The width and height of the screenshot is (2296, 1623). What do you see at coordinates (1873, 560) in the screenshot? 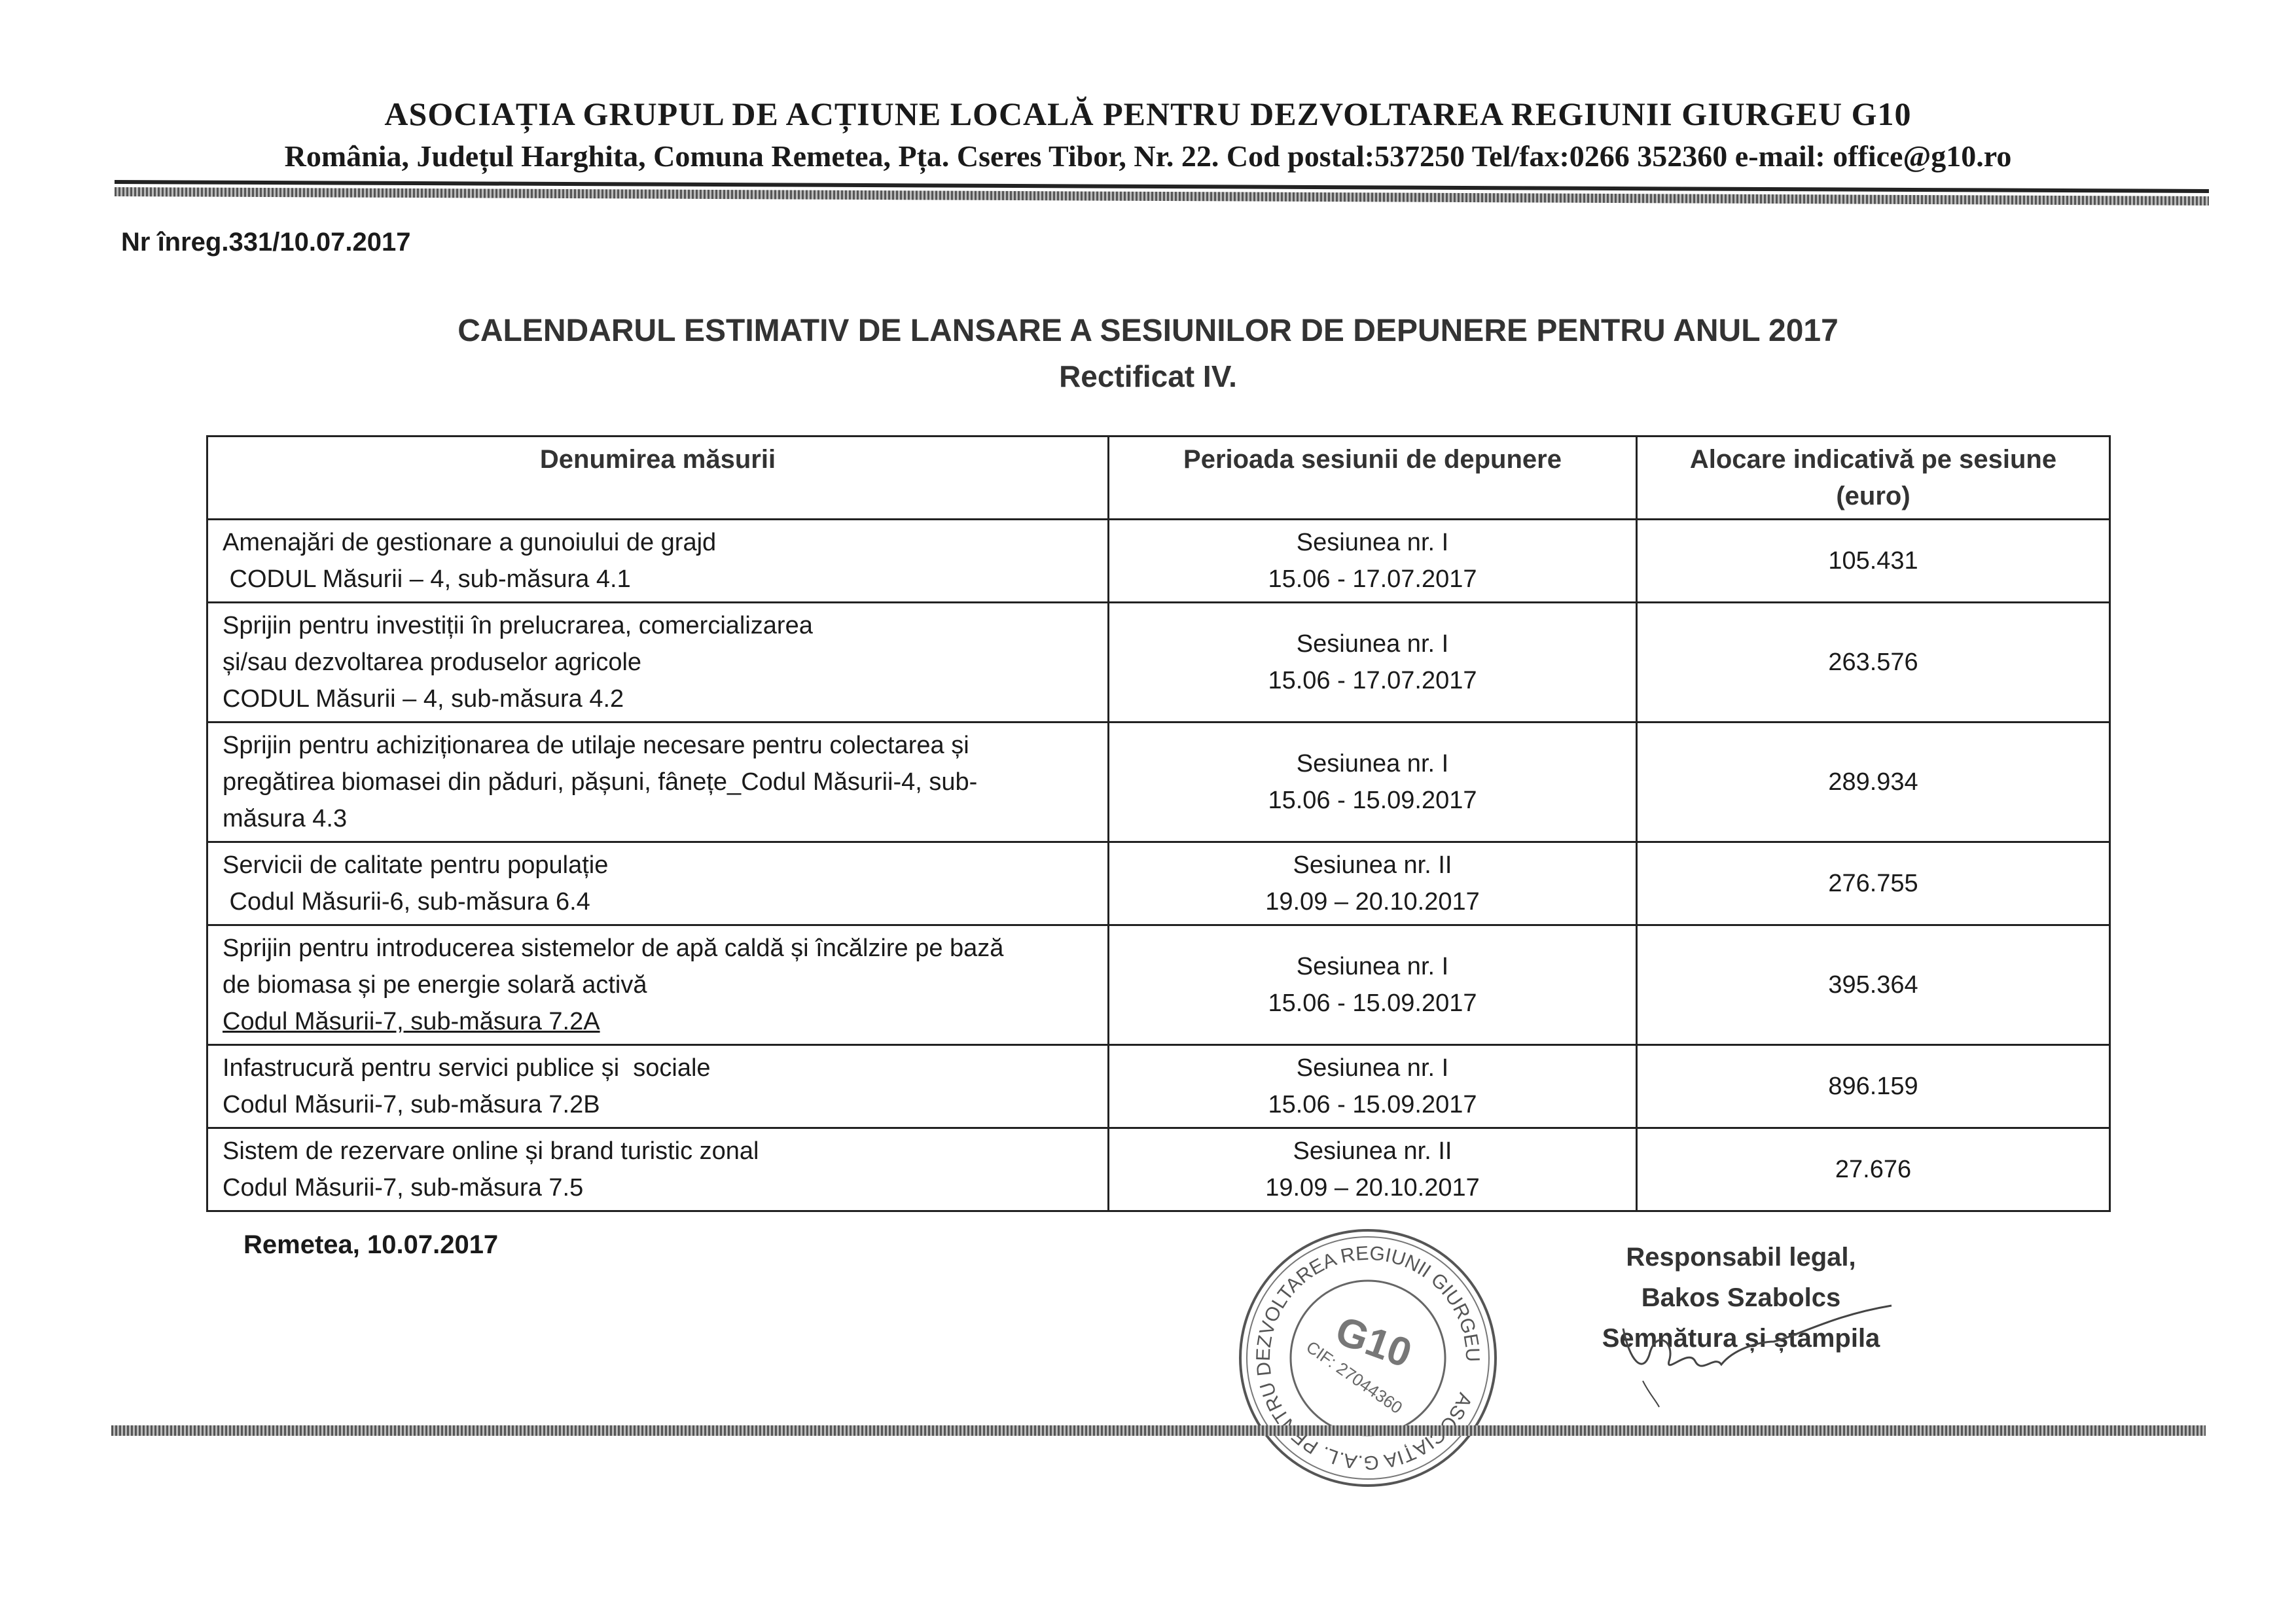
I see `allocation-amount: 105.431` at bounding box center [1873, 560].